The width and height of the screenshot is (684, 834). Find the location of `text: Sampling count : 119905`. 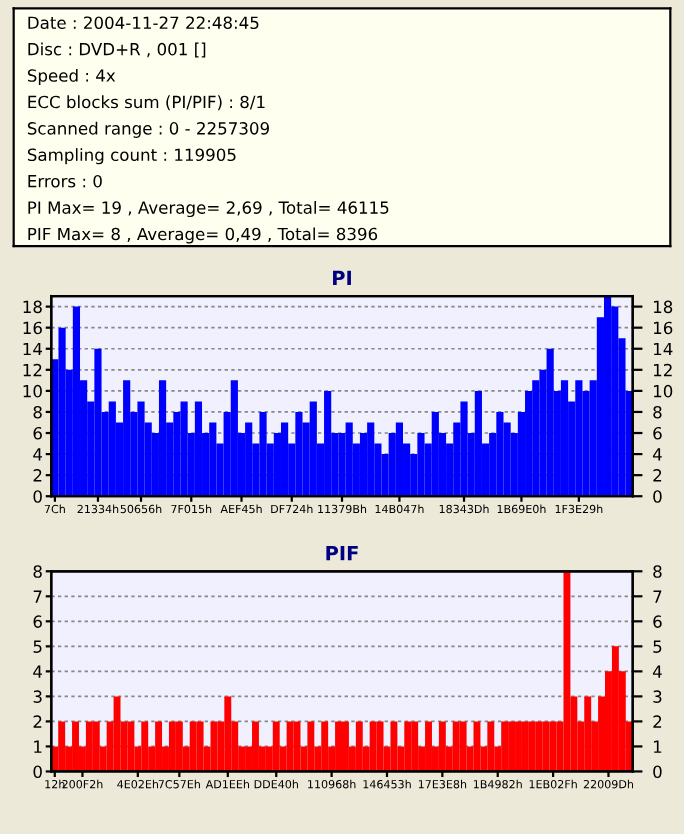

text: Sampling count : 119905 is located at coordinates (131, 156).